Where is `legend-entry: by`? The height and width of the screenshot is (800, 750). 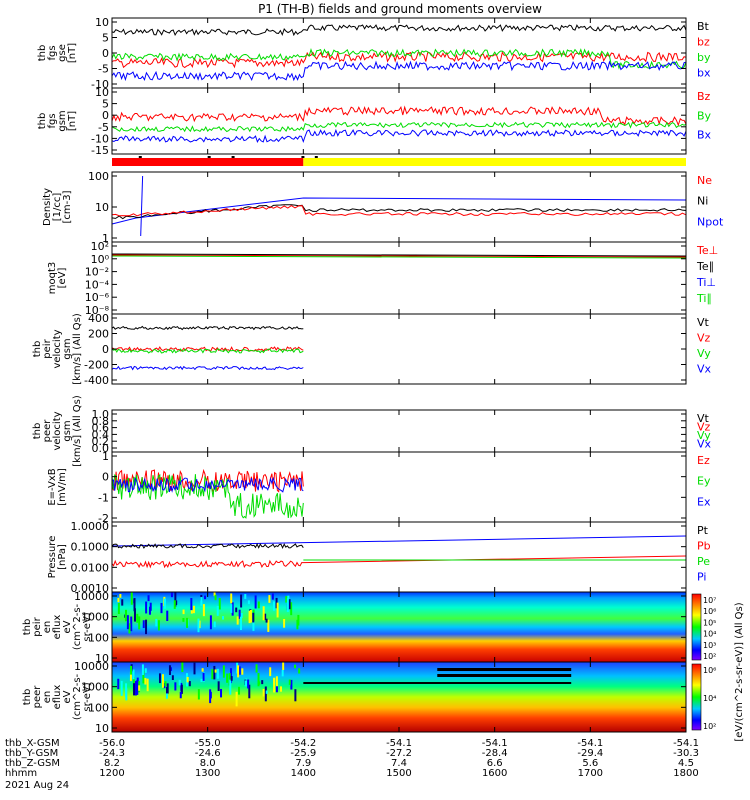 legend-entry: by is located at coordinates (704, 57).